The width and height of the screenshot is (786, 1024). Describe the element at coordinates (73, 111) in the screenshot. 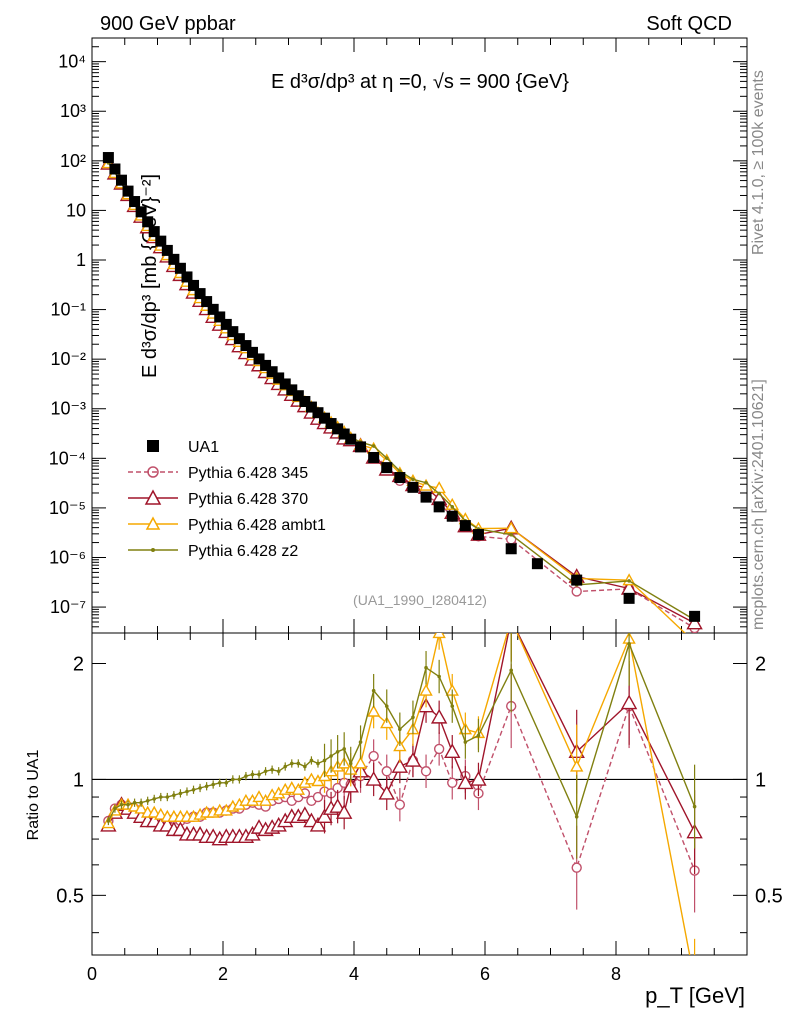

I see `y-tick-label: 10³` at that location.